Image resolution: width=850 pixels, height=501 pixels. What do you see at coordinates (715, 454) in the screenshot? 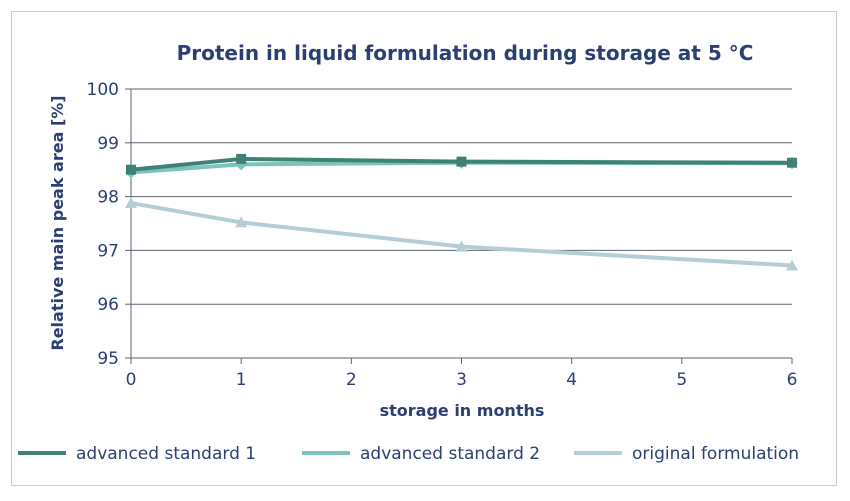
I see `legend-label: original formulation` at bounding box center [715, 454].